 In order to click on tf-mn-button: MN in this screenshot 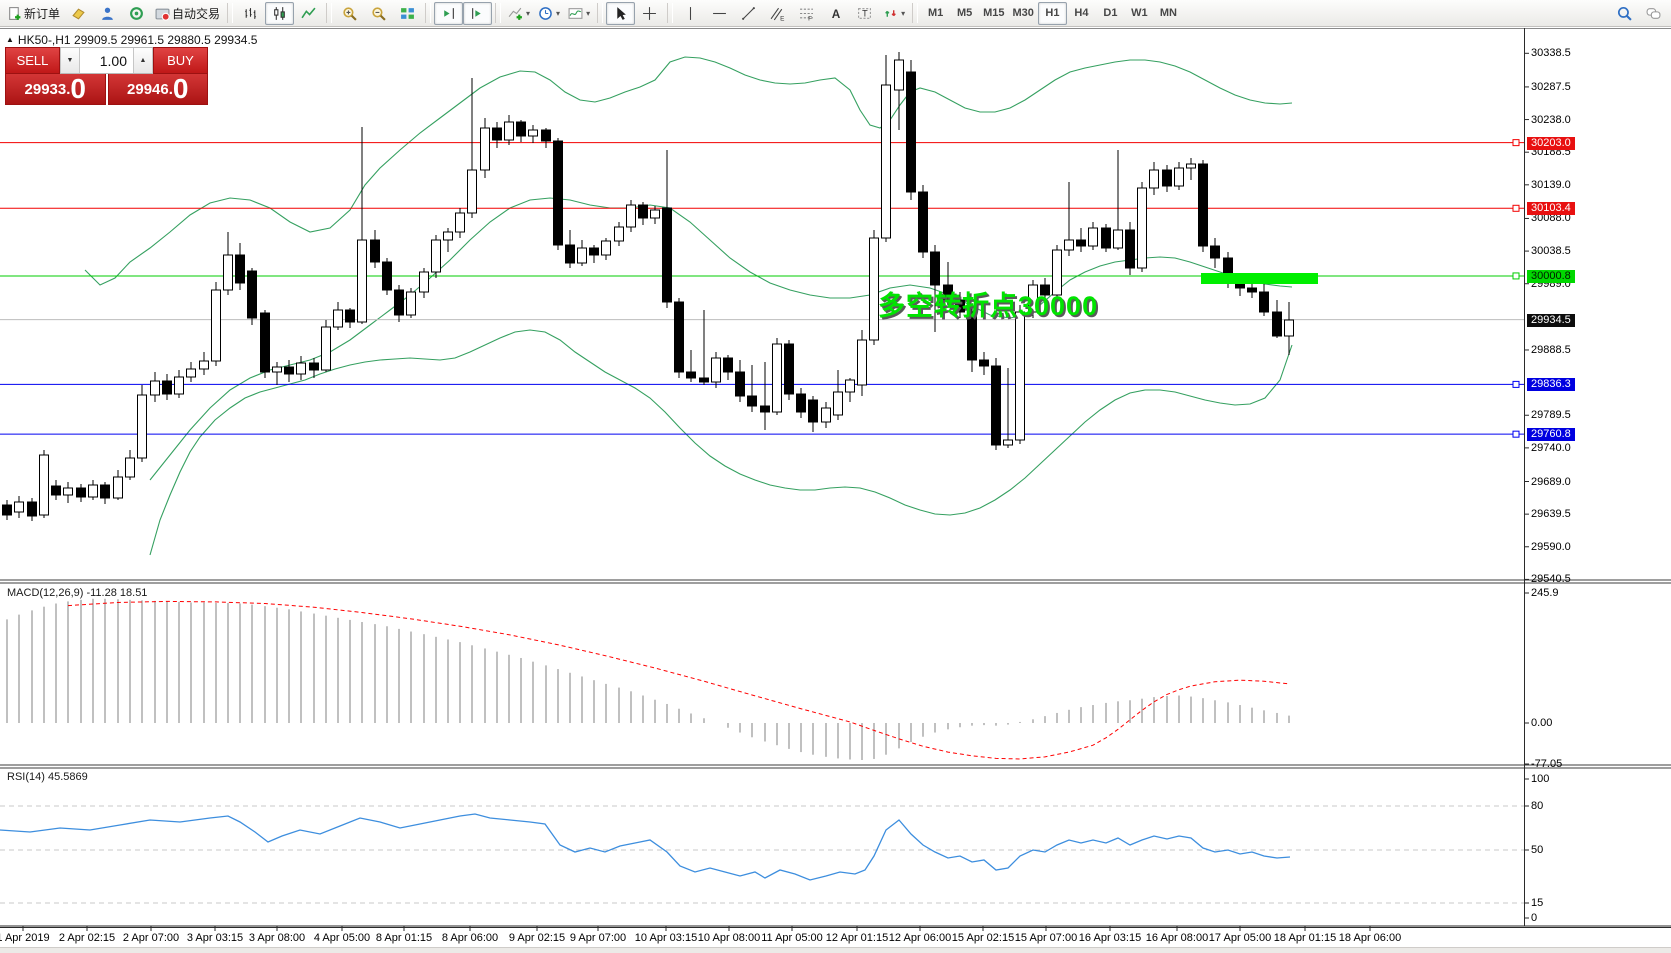, I will do `click(1168, 13)`.